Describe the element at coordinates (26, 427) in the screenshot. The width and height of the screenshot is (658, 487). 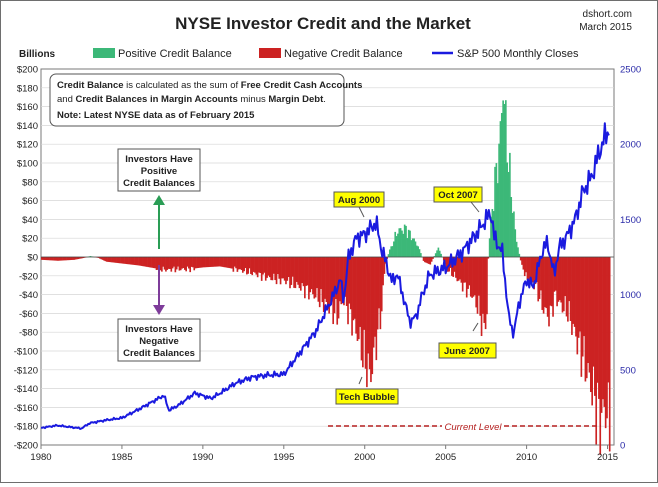
I see `y-left-tick-label: -$180` at that location.